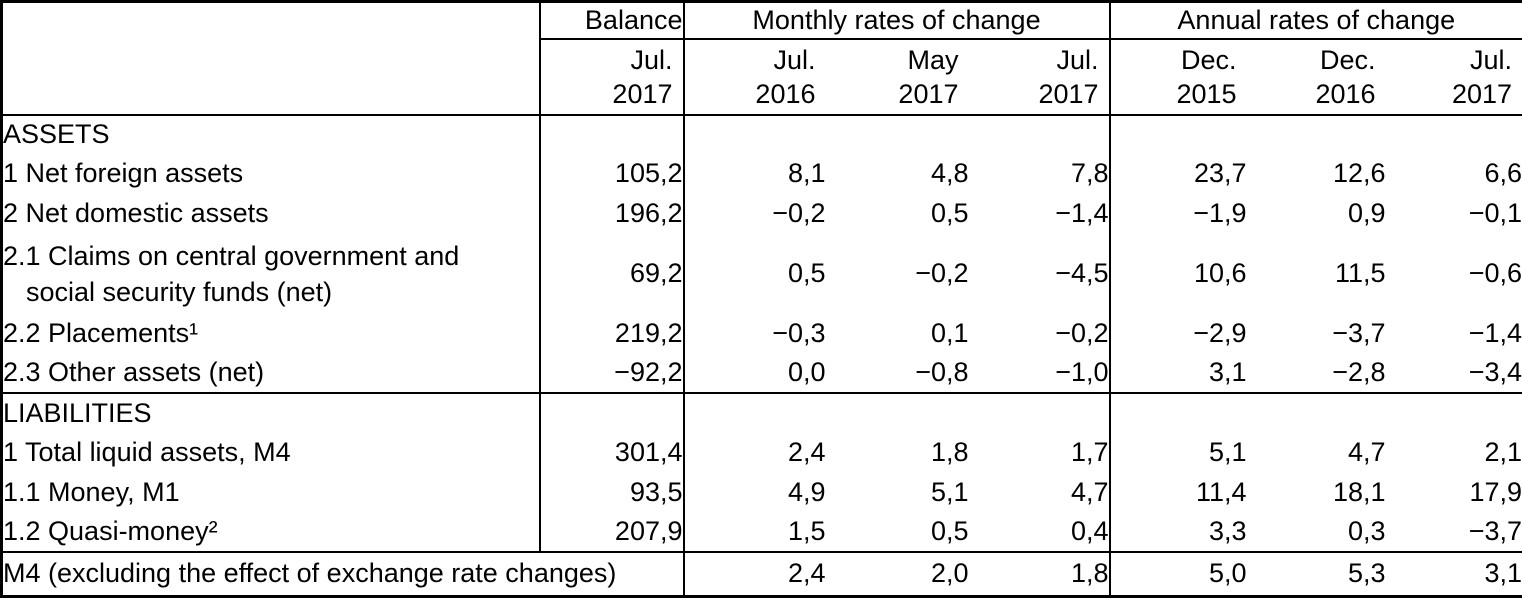  Describe the element at coordinates (1359, 491) in the screenshot. I see `rate-value: 18,1` at that location.